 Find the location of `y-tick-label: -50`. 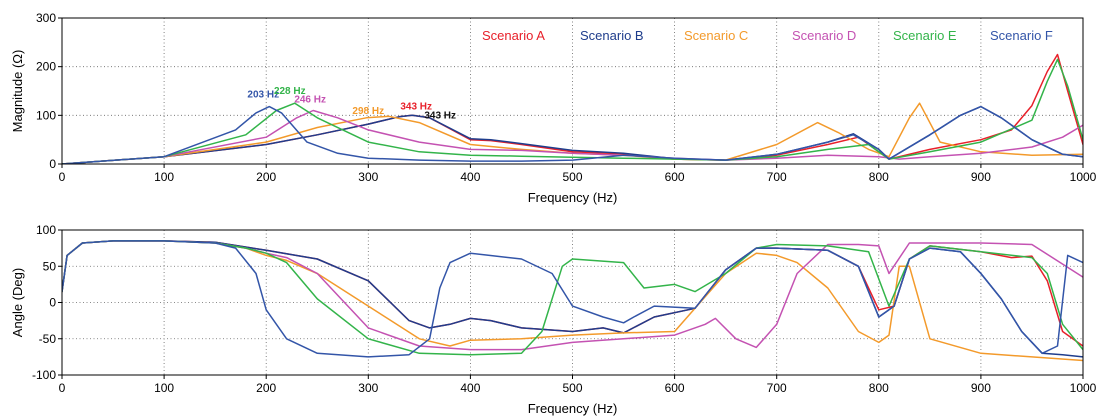

y-tick-label: -50 is located at coordinates (48, 339).